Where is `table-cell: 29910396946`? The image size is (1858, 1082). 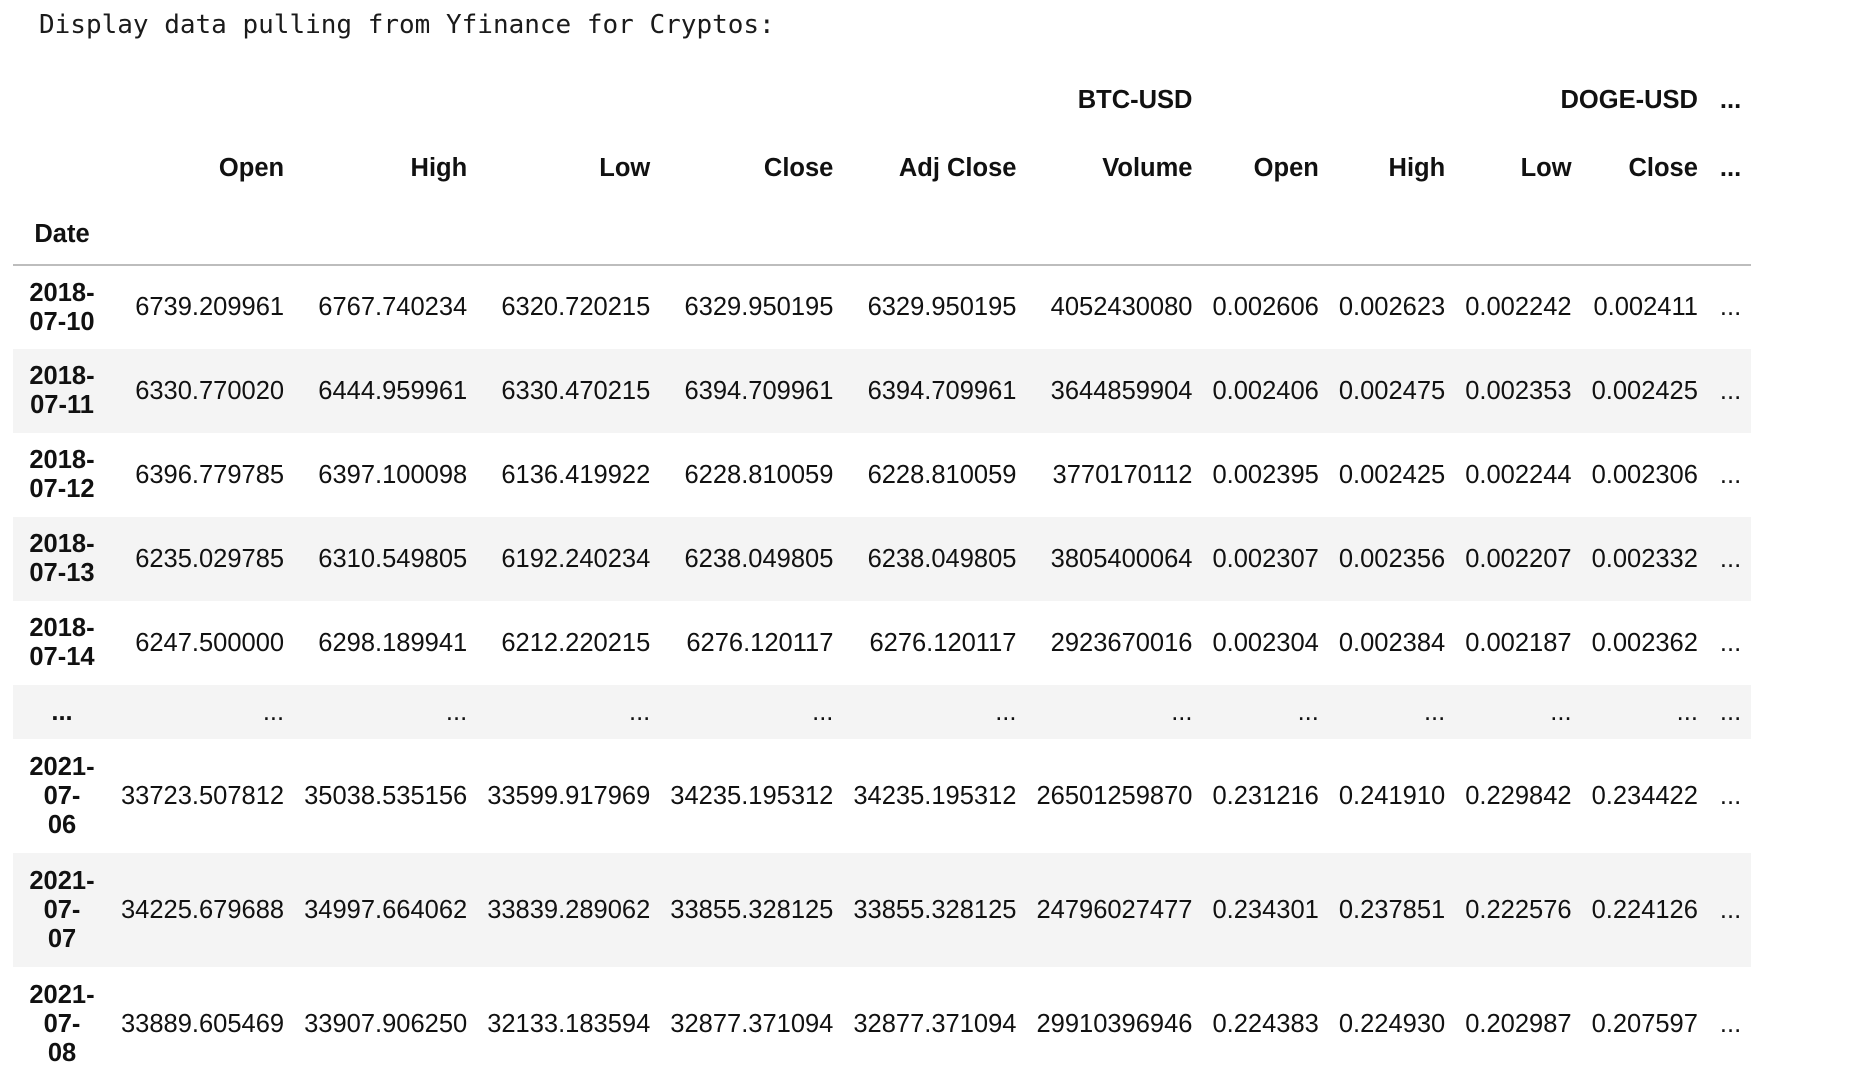
table-cell: 29910396946 is located at coordinates (1114, 1023).